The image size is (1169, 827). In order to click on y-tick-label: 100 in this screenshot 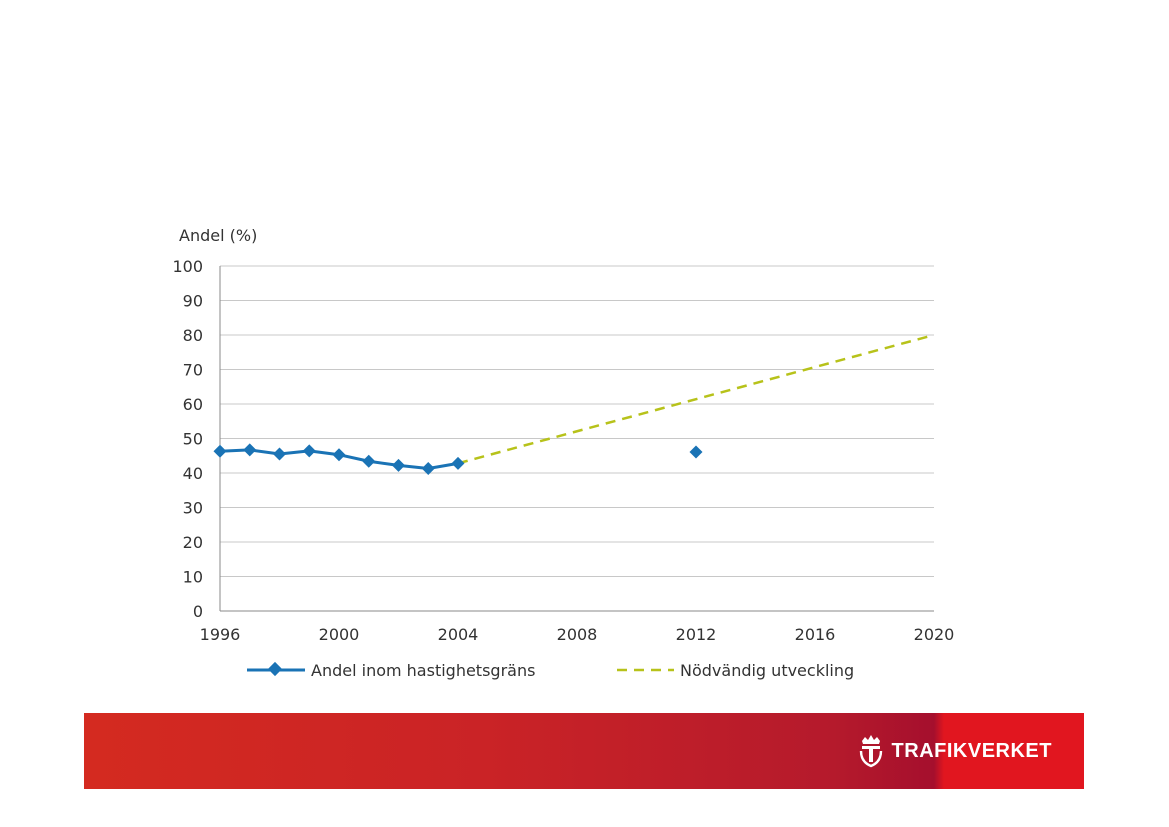, I will do `click(187, 266)`.